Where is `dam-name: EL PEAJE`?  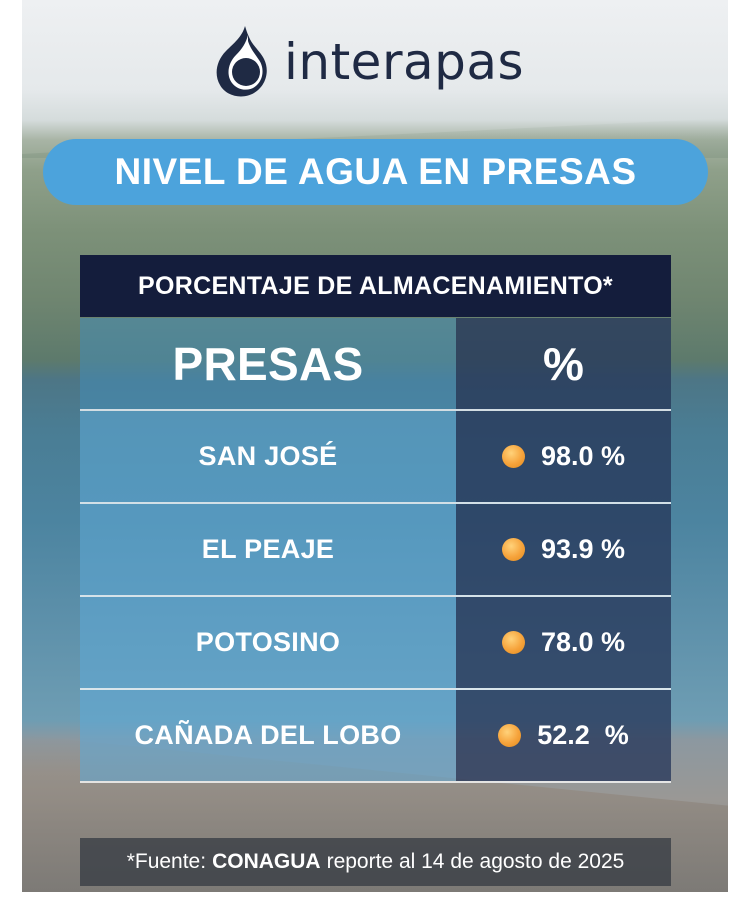 dam-name: EL PEAJE is located at coordinates (268, 549).